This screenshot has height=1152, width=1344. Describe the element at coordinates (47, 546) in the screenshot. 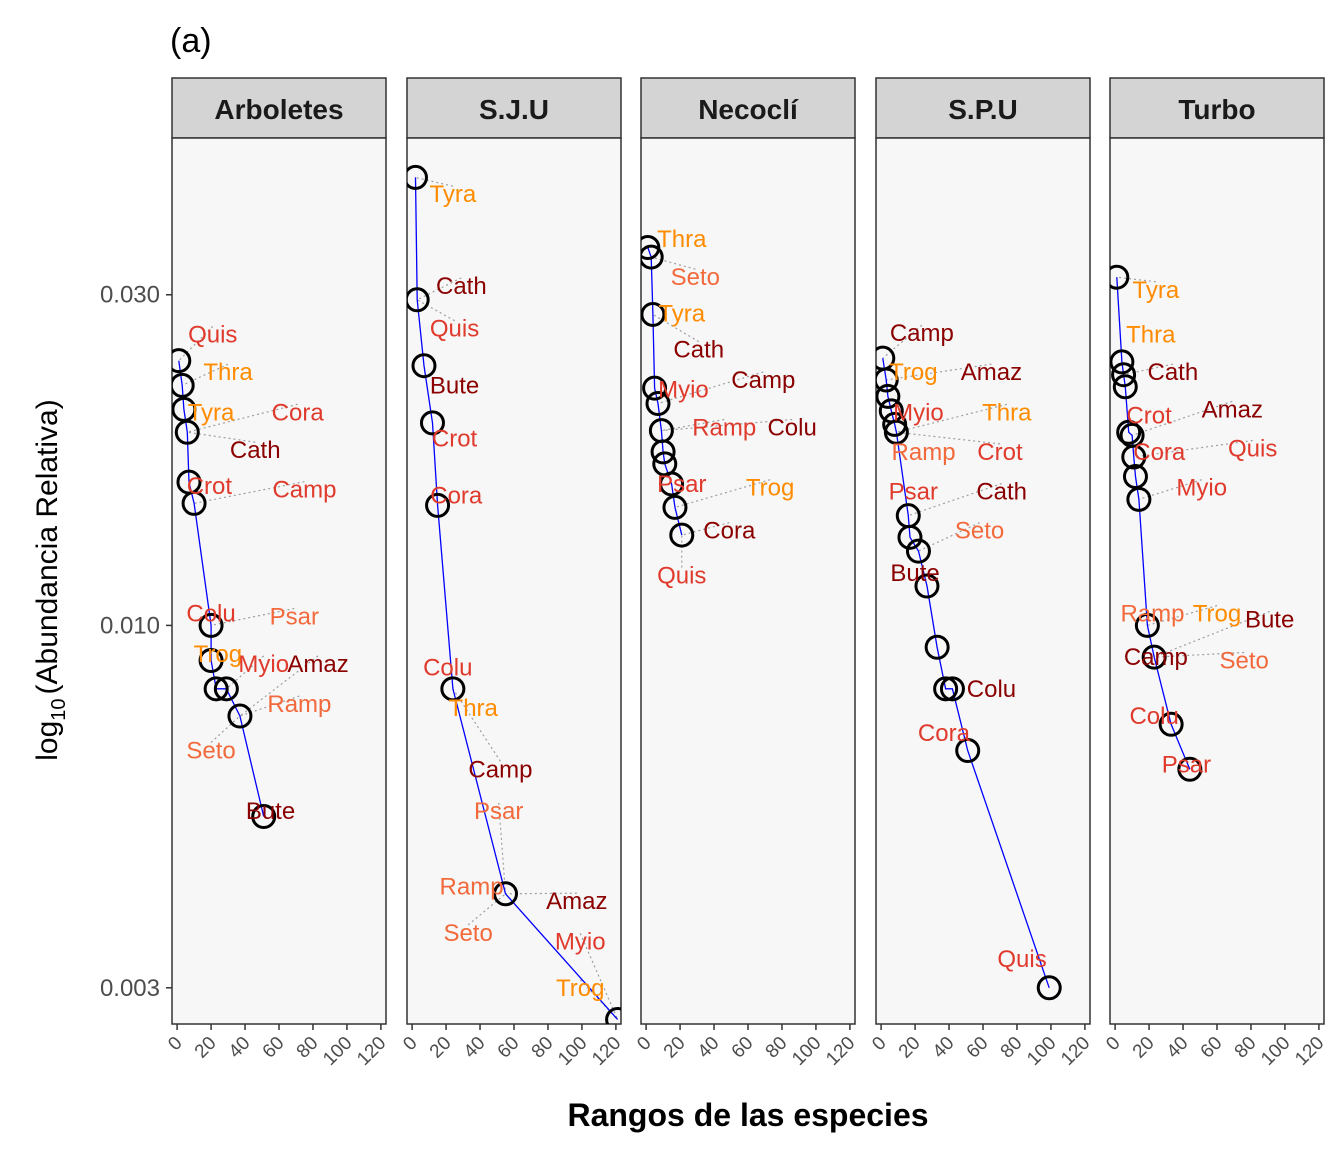

I see `y-axis-title-rest: (Abundancia Relativa)` at that location.